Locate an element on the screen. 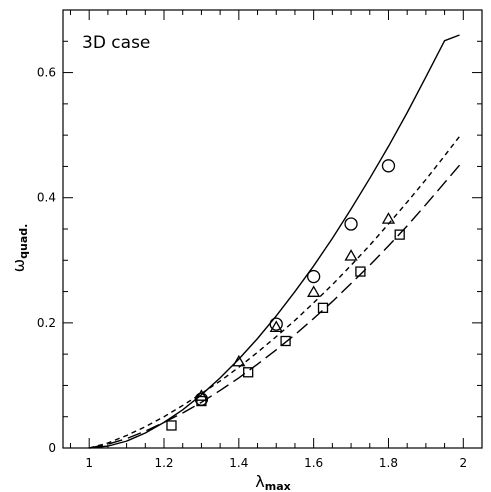  x-tick-label: 1.6 is located at coordinates (313, 463).